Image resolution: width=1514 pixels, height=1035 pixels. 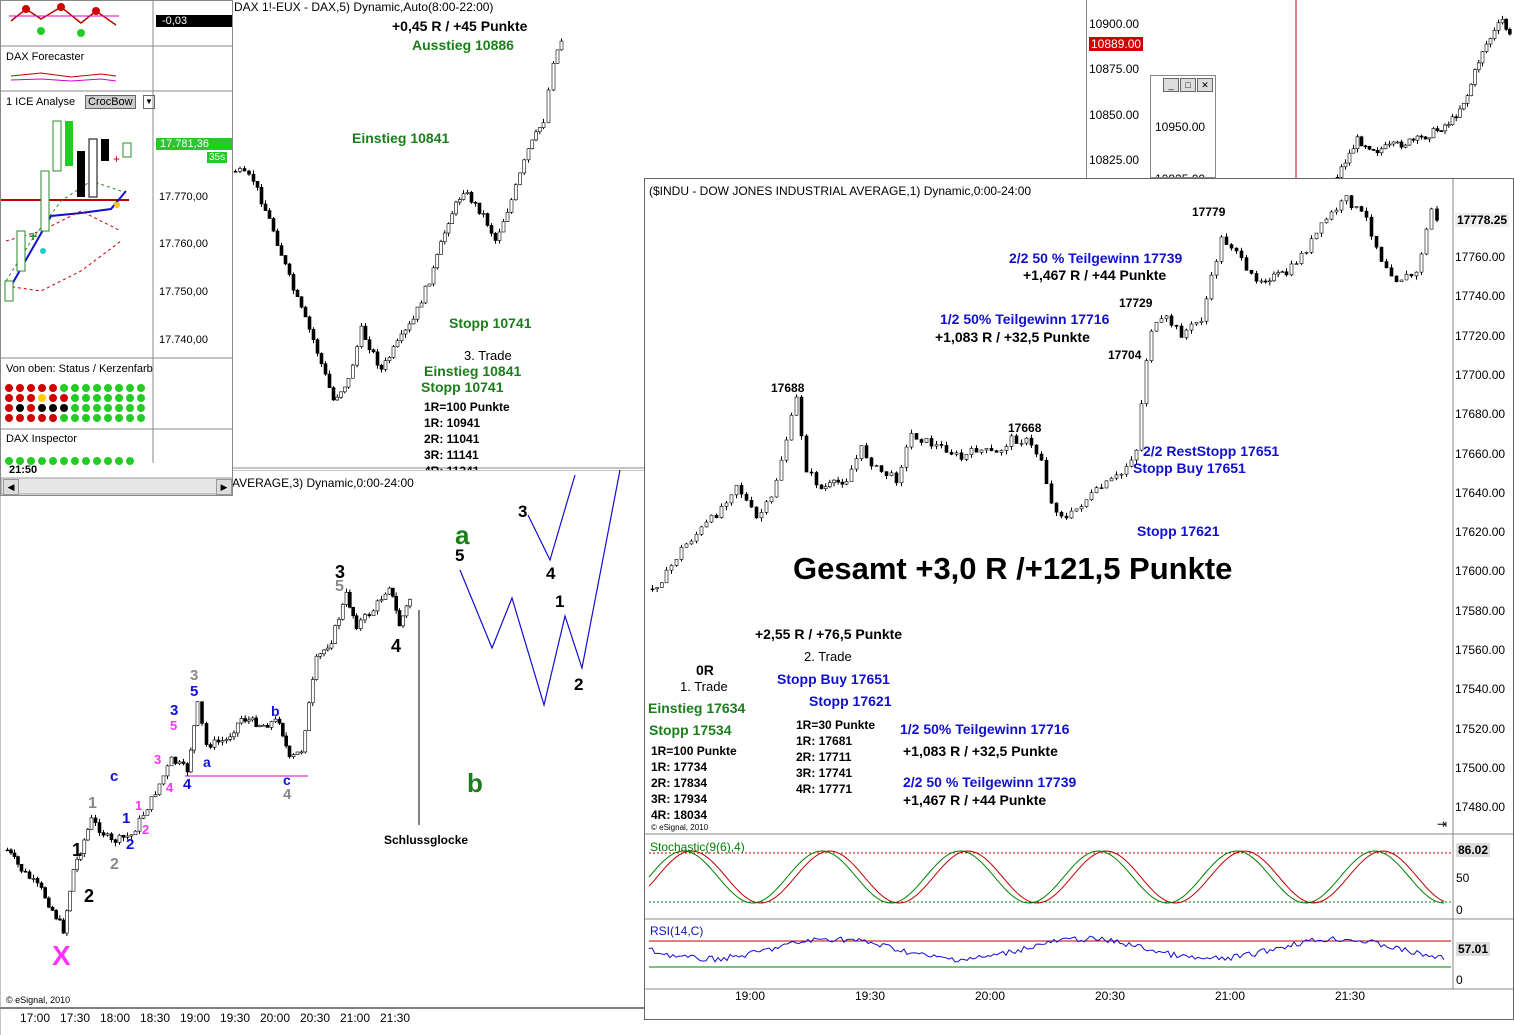 I want to click on ice-dropdown: CrocBow, so click(x=110, y=102).